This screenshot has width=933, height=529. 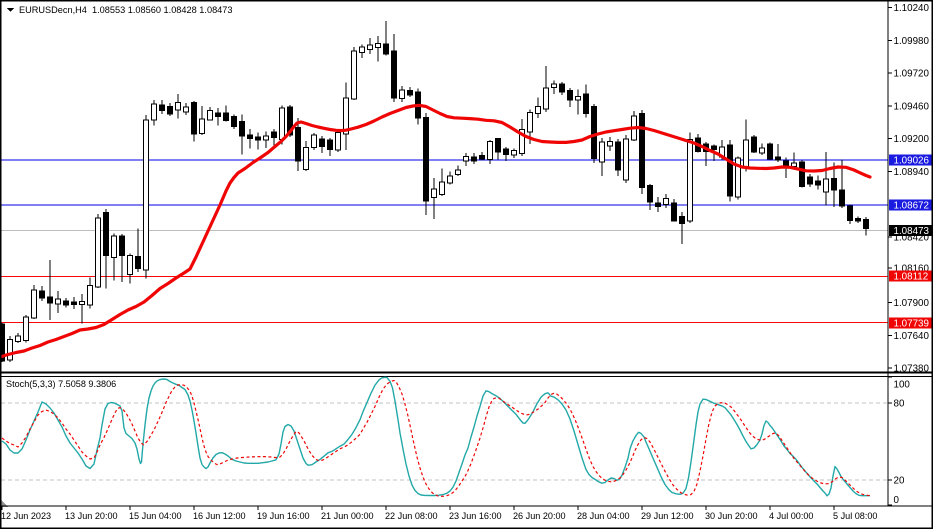 What do you see at coordinates (912, 303) in the screenshot?
I see `svg-text: 1.07900` at bounding box center [912, 303].